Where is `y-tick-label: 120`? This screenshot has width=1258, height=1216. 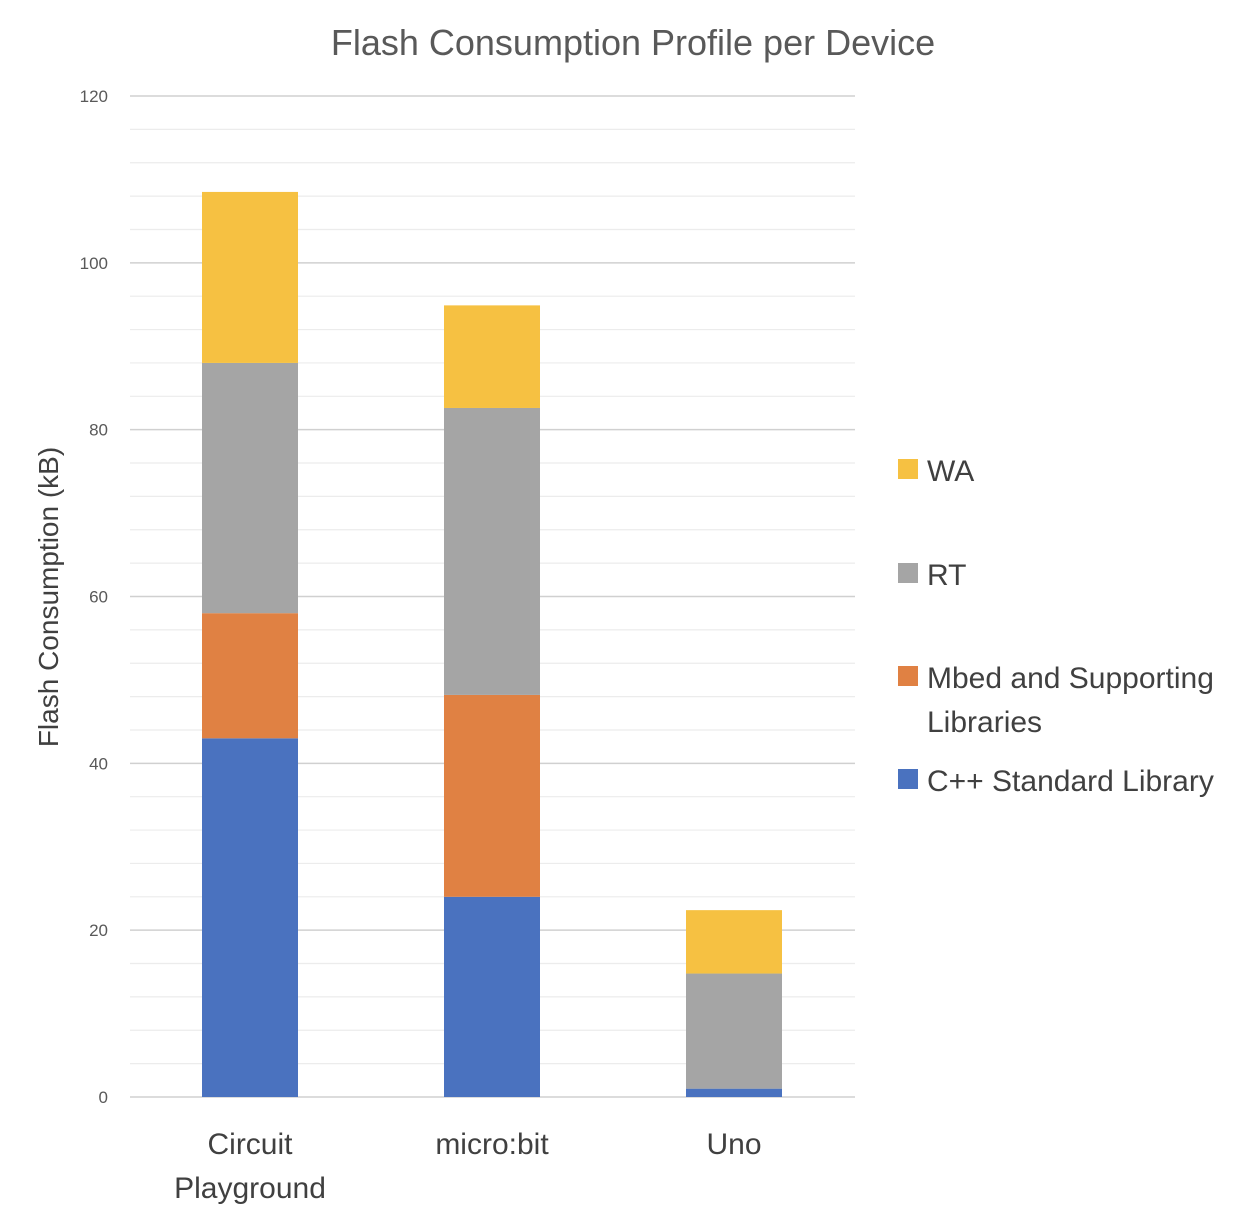
y-tick-label: 120 is located at coordinates (94, 96).